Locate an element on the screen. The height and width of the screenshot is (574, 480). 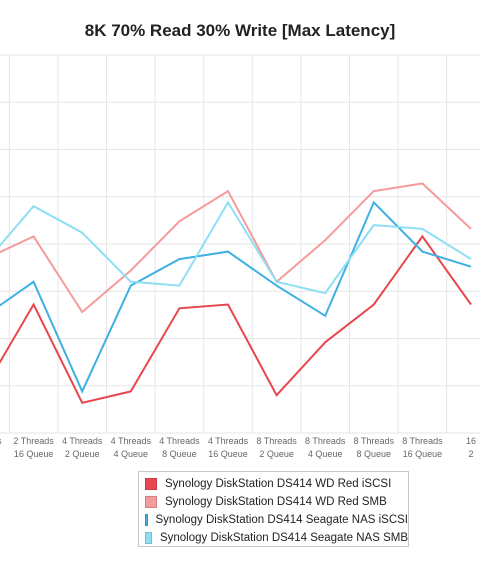
legend-item: Synology DiskStation DS414 WD Red SMB is located at coordinates (276, 502).